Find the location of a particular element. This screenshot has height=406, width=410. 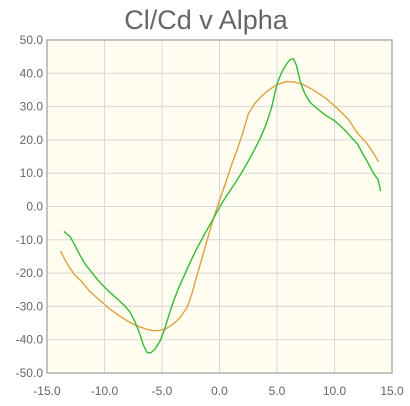

x-tick-label: -10.0 is located at coordinates (105, 391).